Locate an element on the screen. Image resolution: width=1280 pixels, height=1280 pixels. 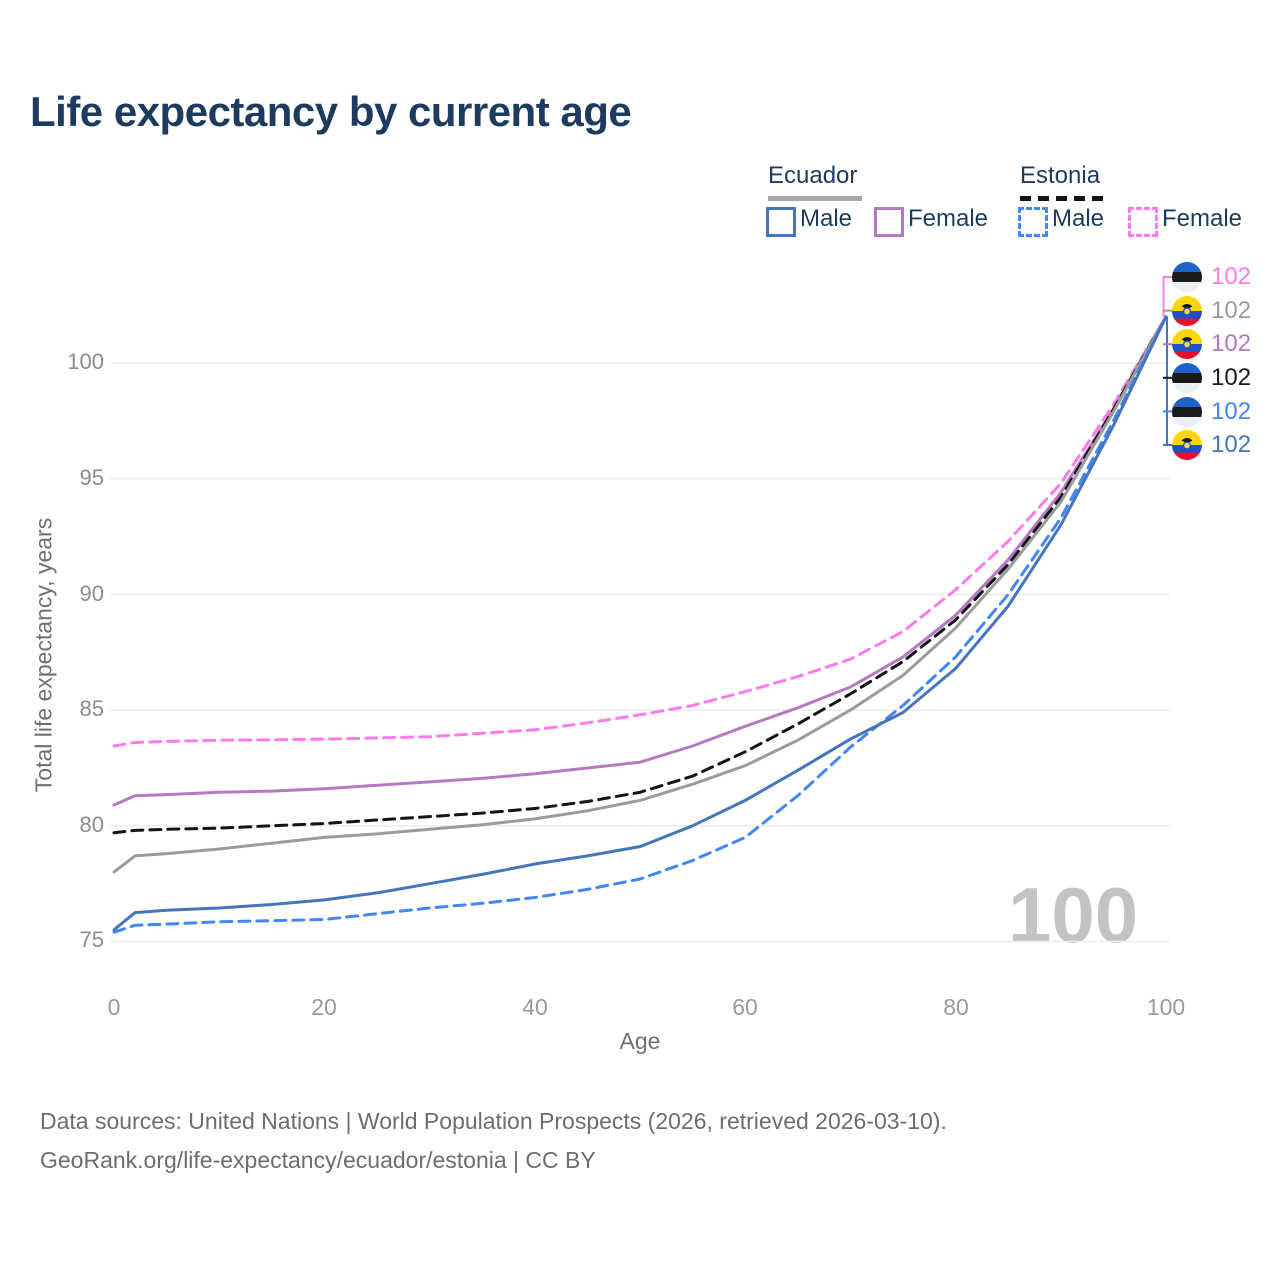
end-label-estonia-both: 102 is located at coordinates (1211, 378).